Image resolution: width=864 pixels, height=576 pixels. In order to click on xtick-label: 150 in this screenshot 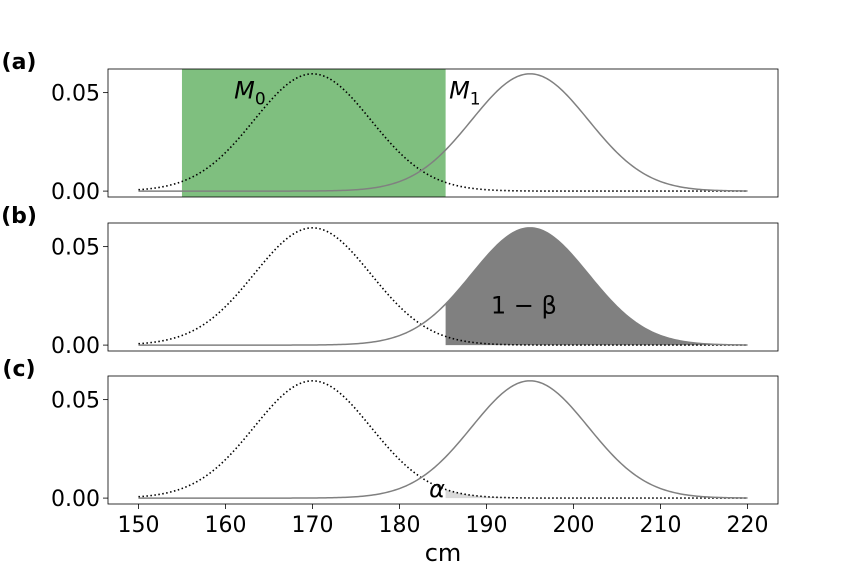, I will do `click(138, 525)`.